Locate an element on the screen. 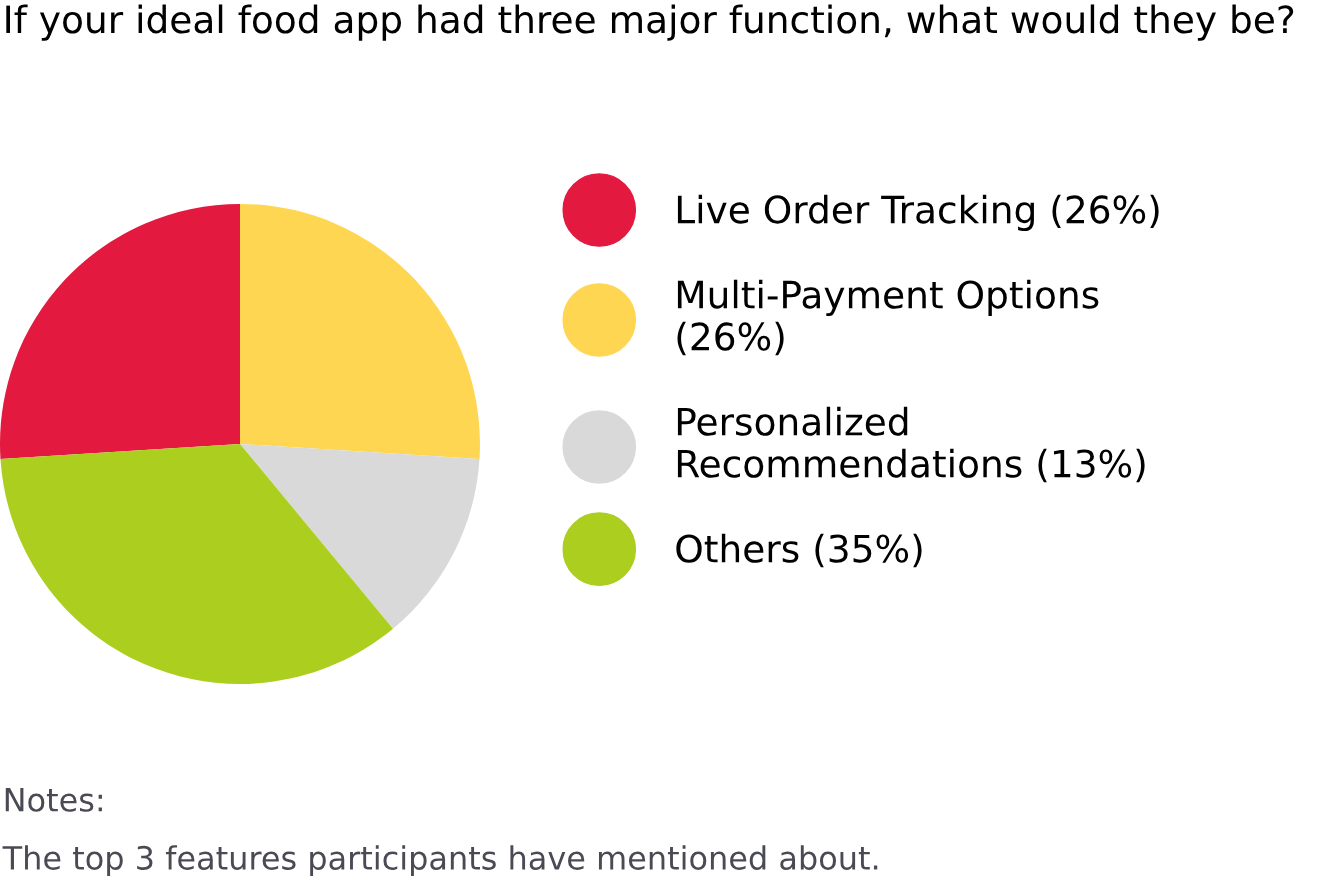 The image size is (1320, 894). legend-label: Live Order Tracking (26%) is located at coordinates (918, 212).